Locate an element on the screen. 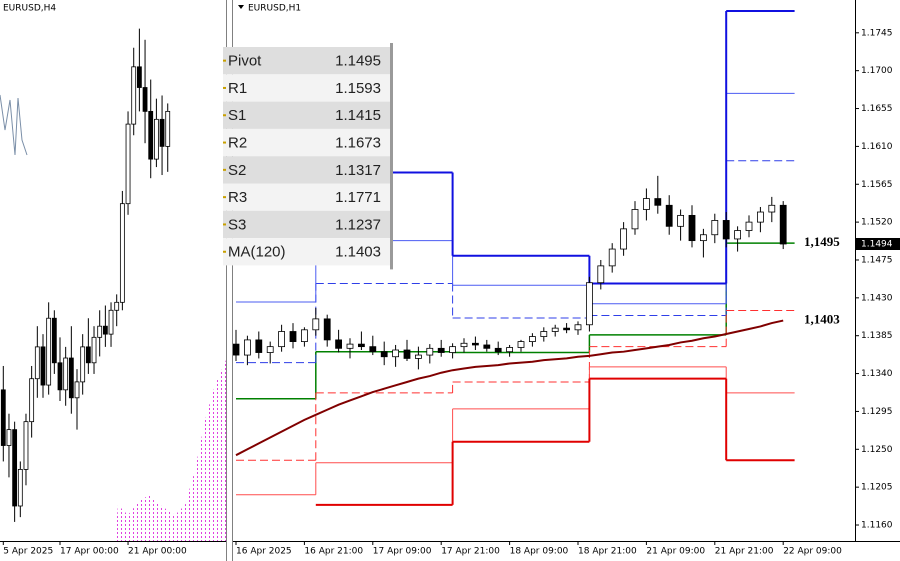 Image resolution: width=900 pixels, height=561 pixels. table-border is located at coordinates (391, 156).